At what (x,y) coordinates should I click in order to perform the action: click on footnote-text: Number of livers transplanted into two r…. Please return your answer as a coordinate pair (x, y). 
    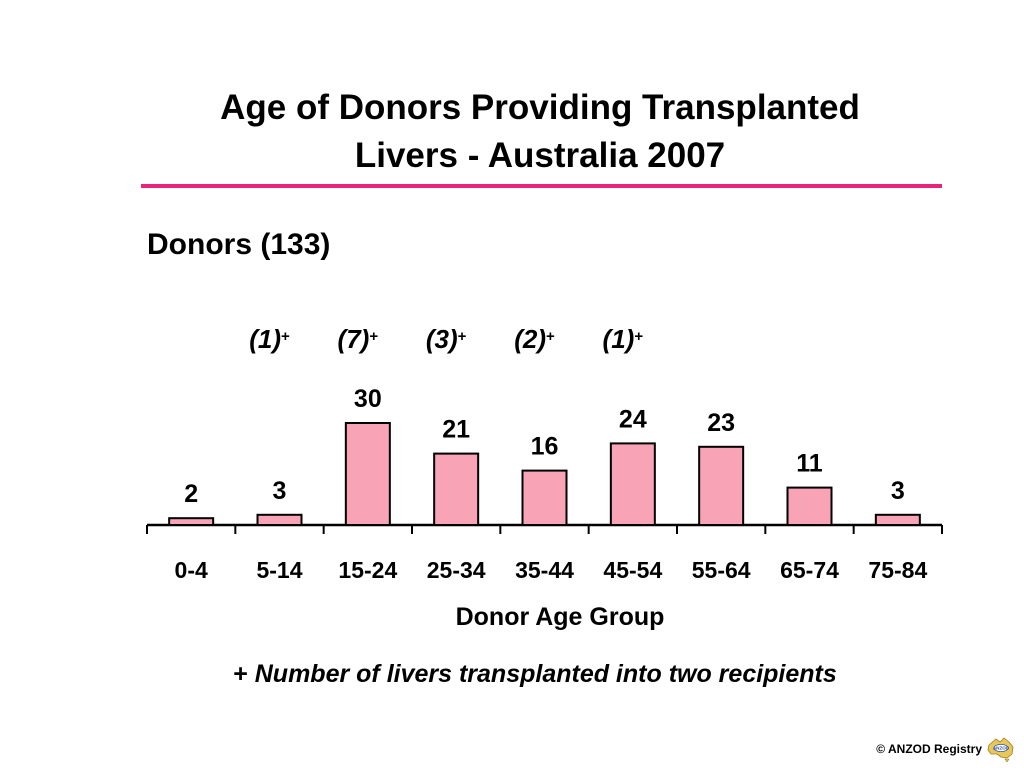
    Looking at the image, I should click on (542, 674).